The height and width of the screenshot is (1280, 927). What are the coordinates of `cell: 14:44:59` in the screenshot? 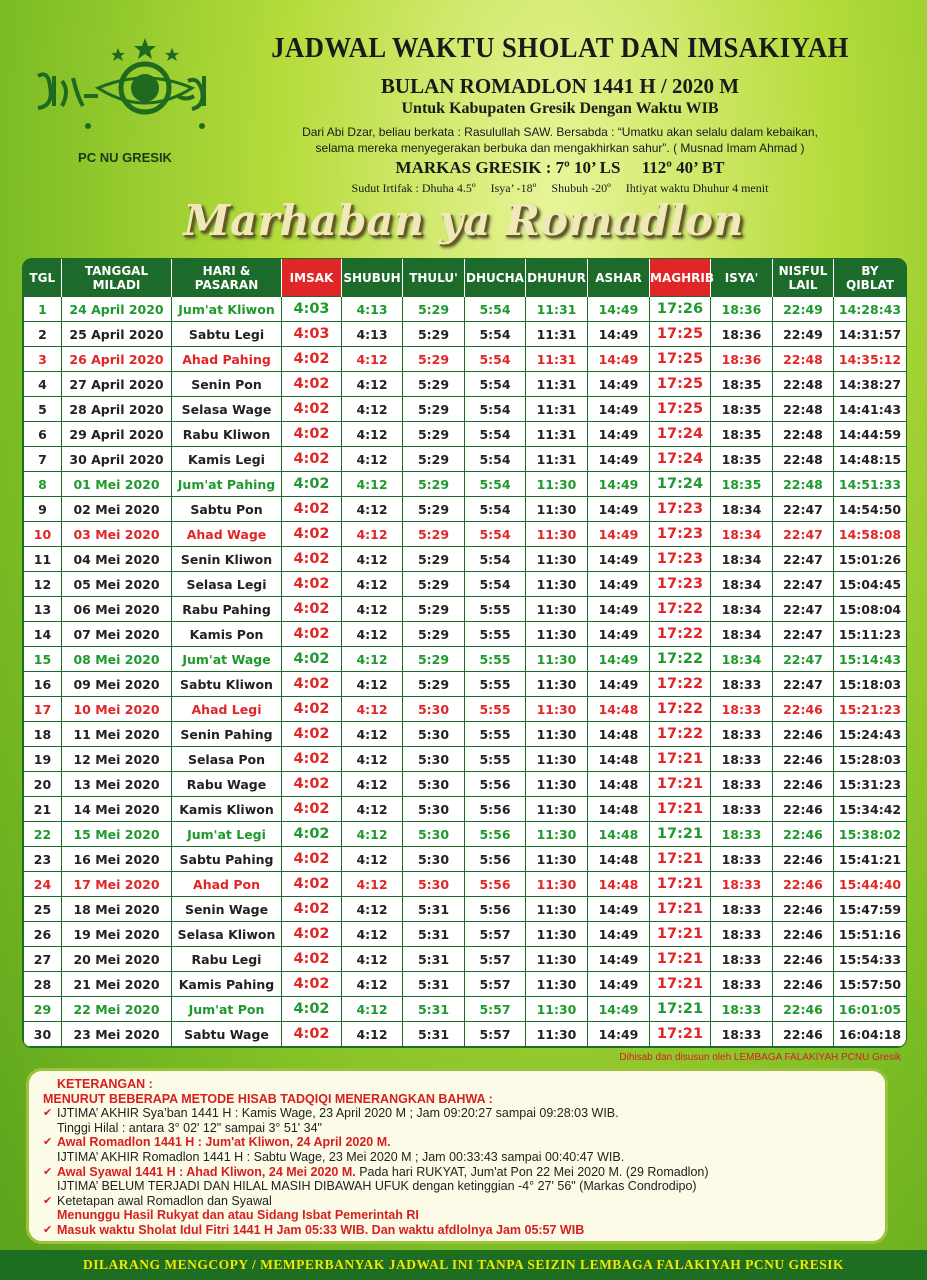 It's located at (869, 434).